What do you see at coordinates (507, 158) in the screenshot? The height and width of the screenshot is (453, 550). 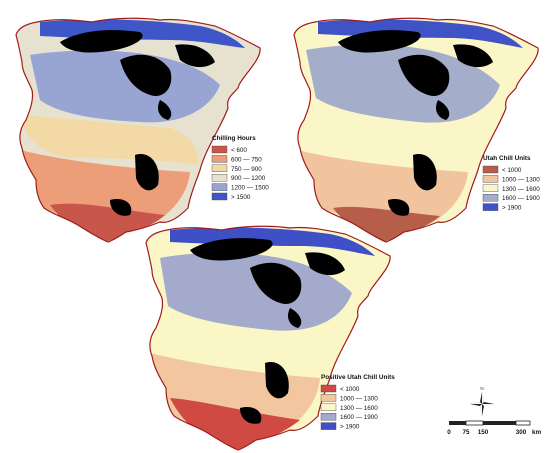 I see `legend-title: Utah Chill Units` at bounding box center [507, 158].